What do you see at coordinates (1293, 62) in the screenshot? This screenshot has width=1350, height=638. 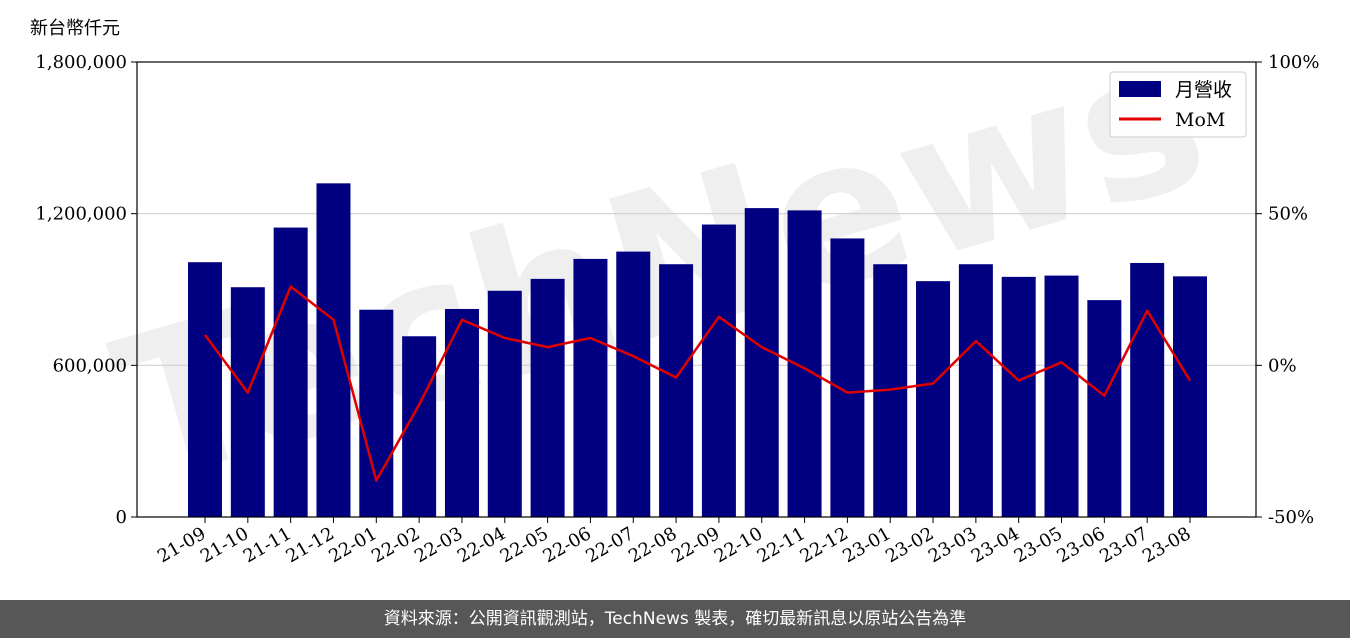 I see `y-right-tick-label: 100%` at bounding box center [1293, 62].